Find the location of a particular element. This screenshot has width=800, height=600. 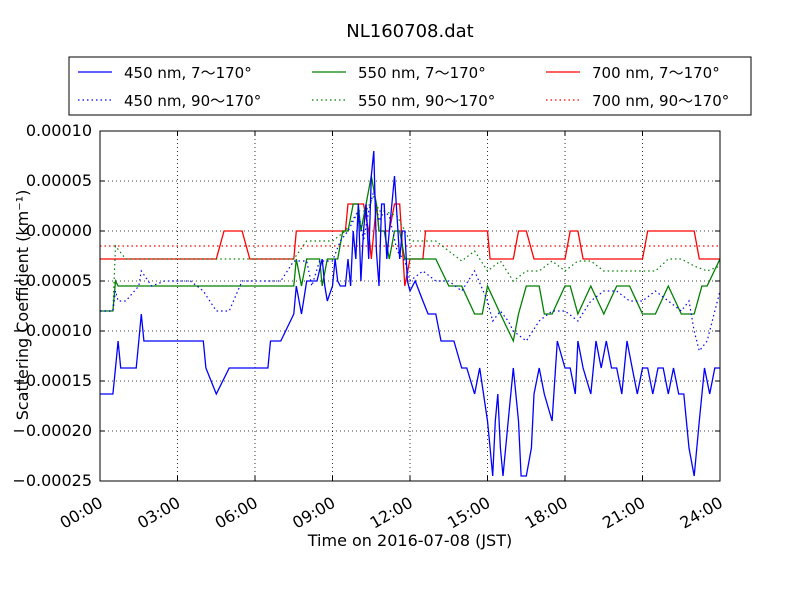

legend-box is located at coordinates (410, 86).